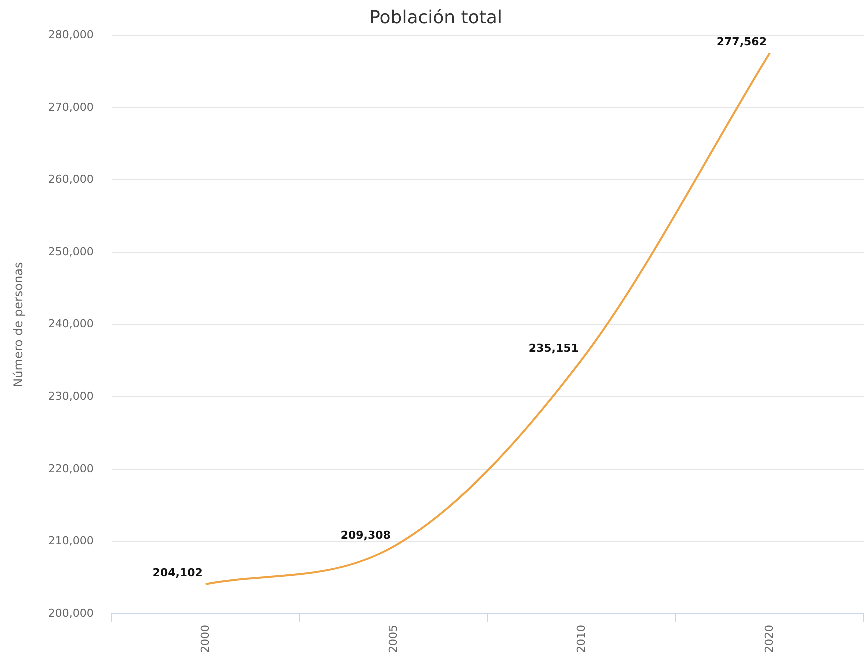 The width and height of the screenshot is (864, 662). I want to click on data-label: 235,151, so click(553, 349).